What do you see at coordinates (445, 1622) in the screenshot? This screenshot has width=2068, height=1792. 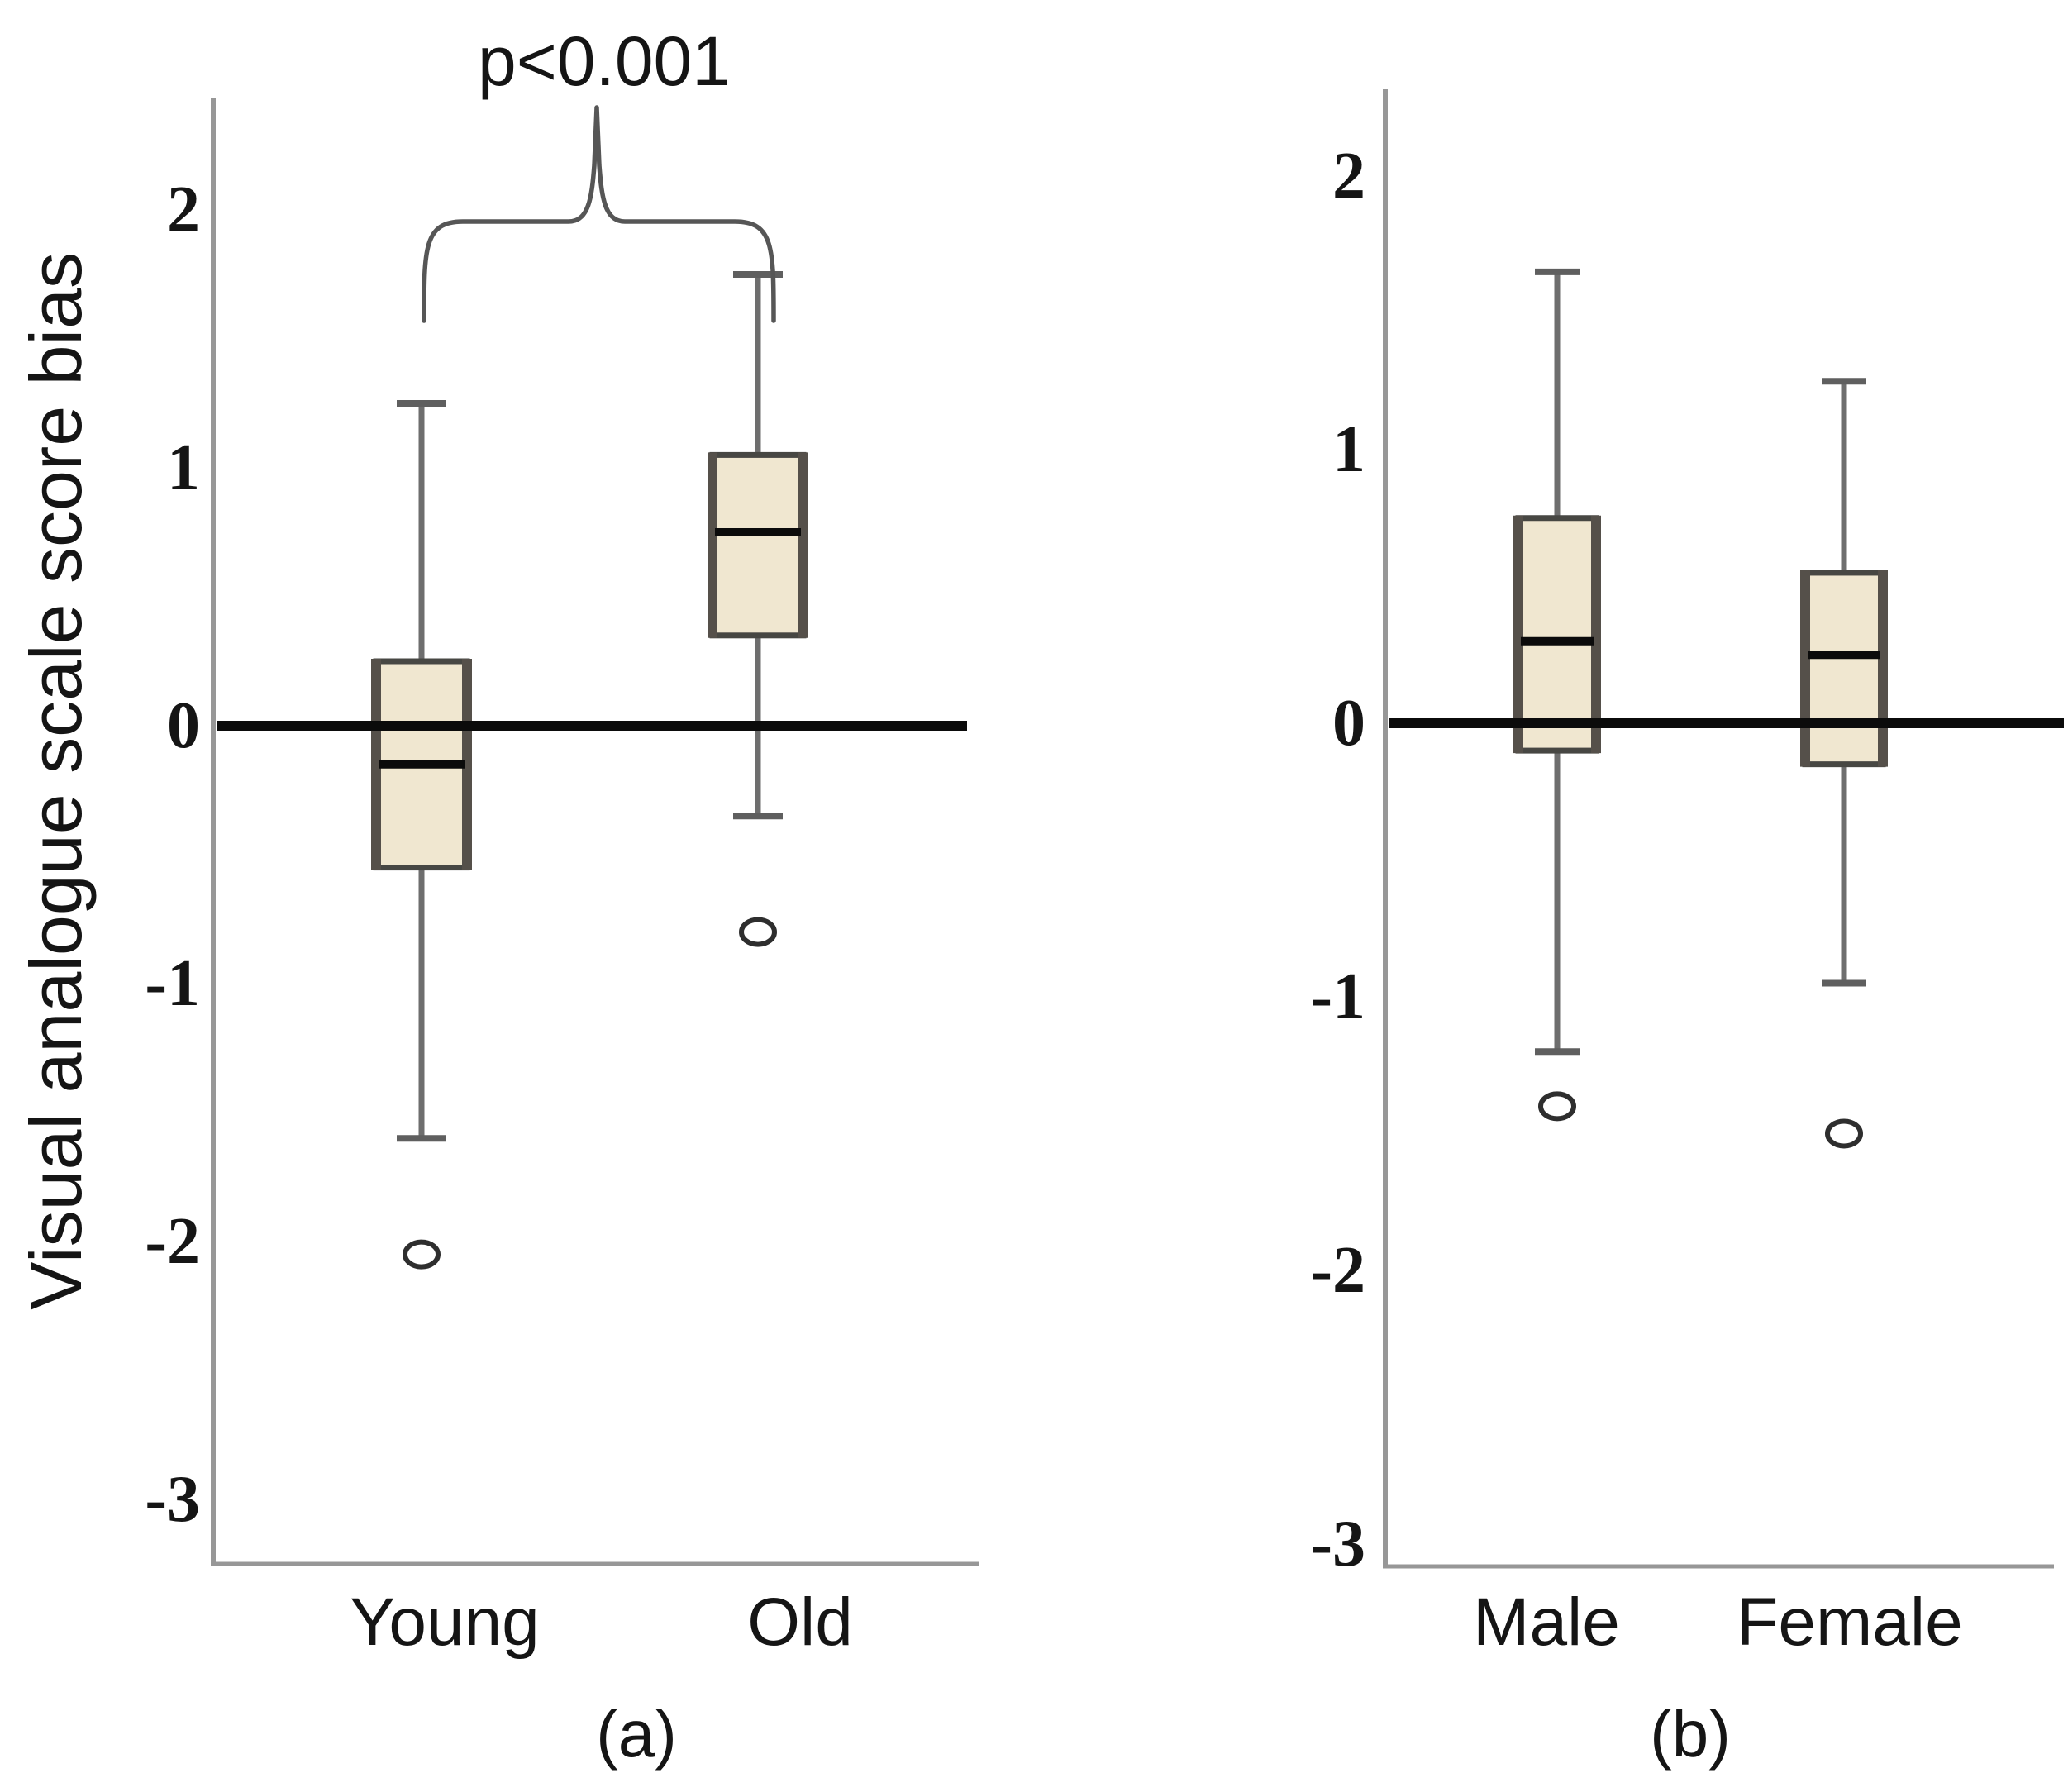 I see `category-label-young: Young` at bounding box center [445, 1622].